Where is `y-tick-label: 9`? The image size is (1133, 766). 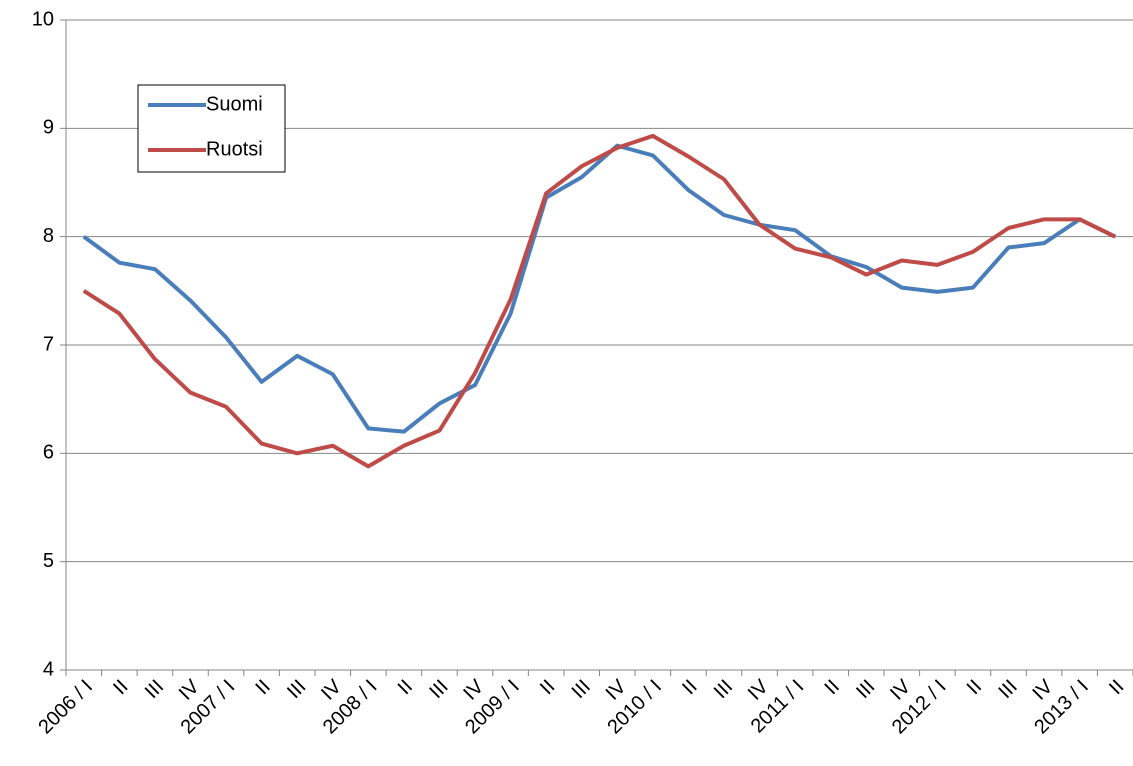
y-tick-label: 9 is located at coordinates (48, 128).